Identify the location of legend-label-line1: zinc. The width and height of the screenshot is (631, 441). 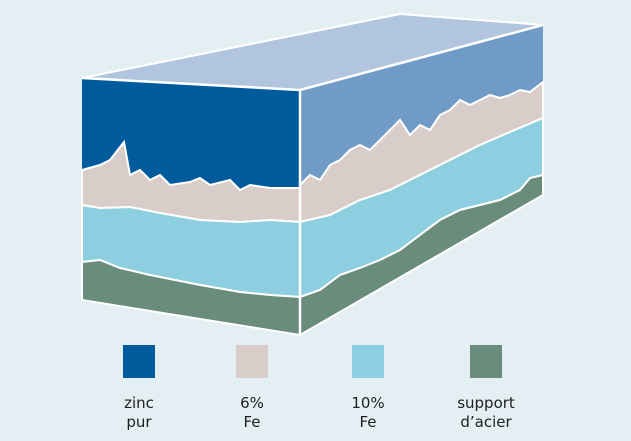
(139, 403).